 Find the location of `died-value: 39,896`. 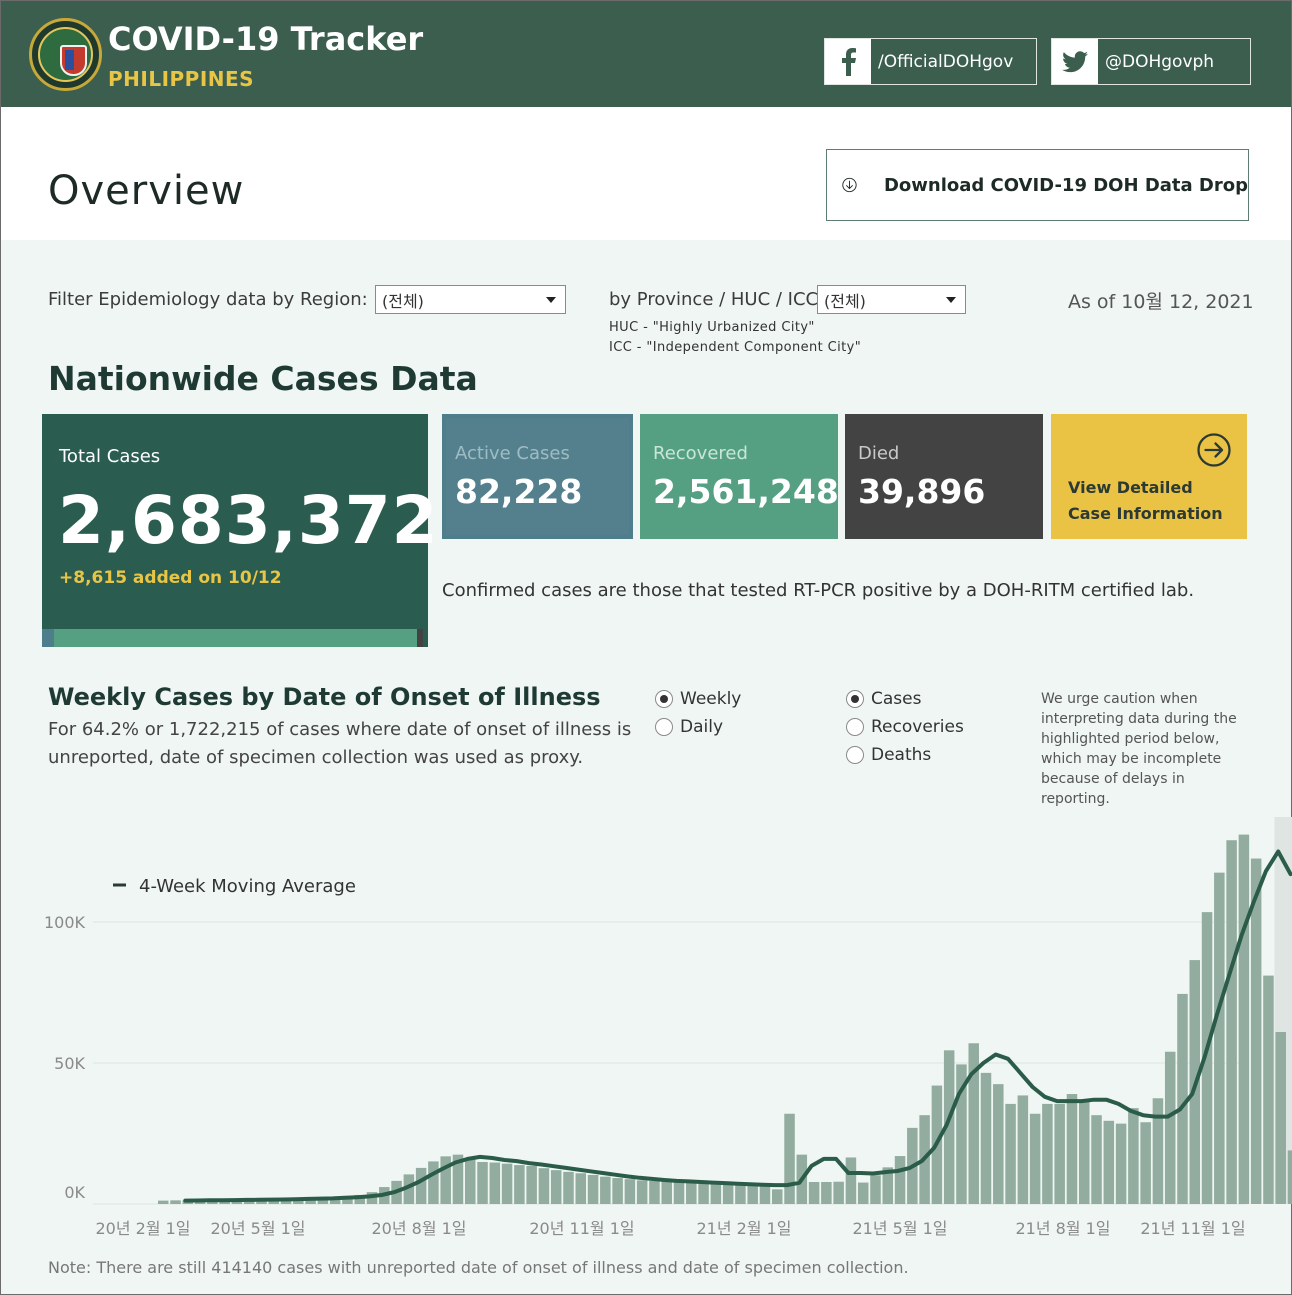

died-value: 39,896 is located at coordinates (922, 491).